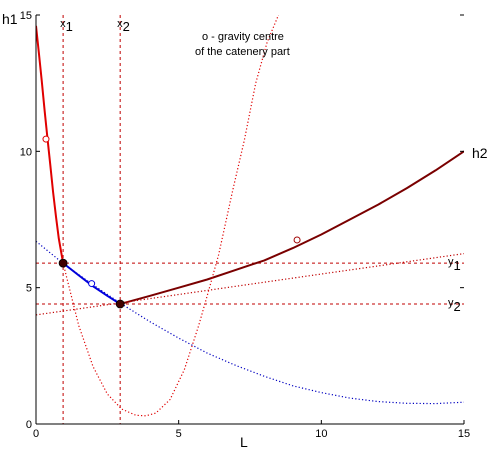 The height and width of the screenshot is (452, 488). Describe the element at coordinates (36, 434) in the screenshot. I see `x-tick-label-1: 0` at that location.